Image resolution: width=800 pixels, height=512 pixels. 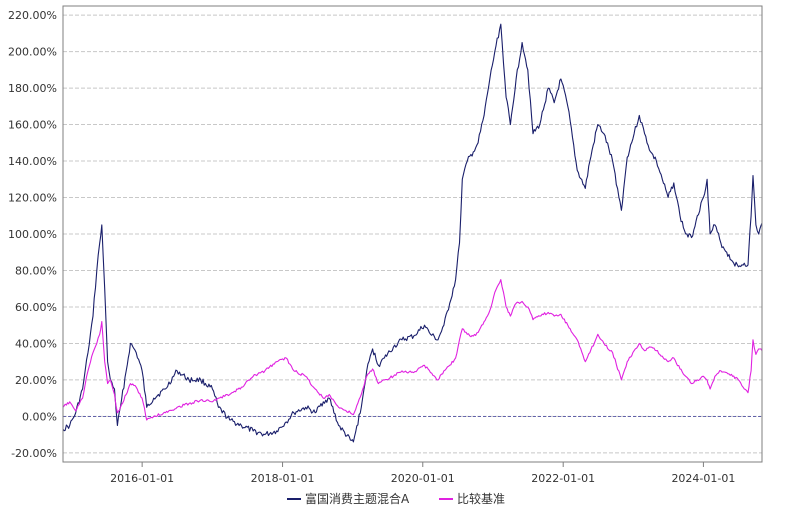 I want to click on y-tick-label: 60.00%, so click(x=36, y=307).